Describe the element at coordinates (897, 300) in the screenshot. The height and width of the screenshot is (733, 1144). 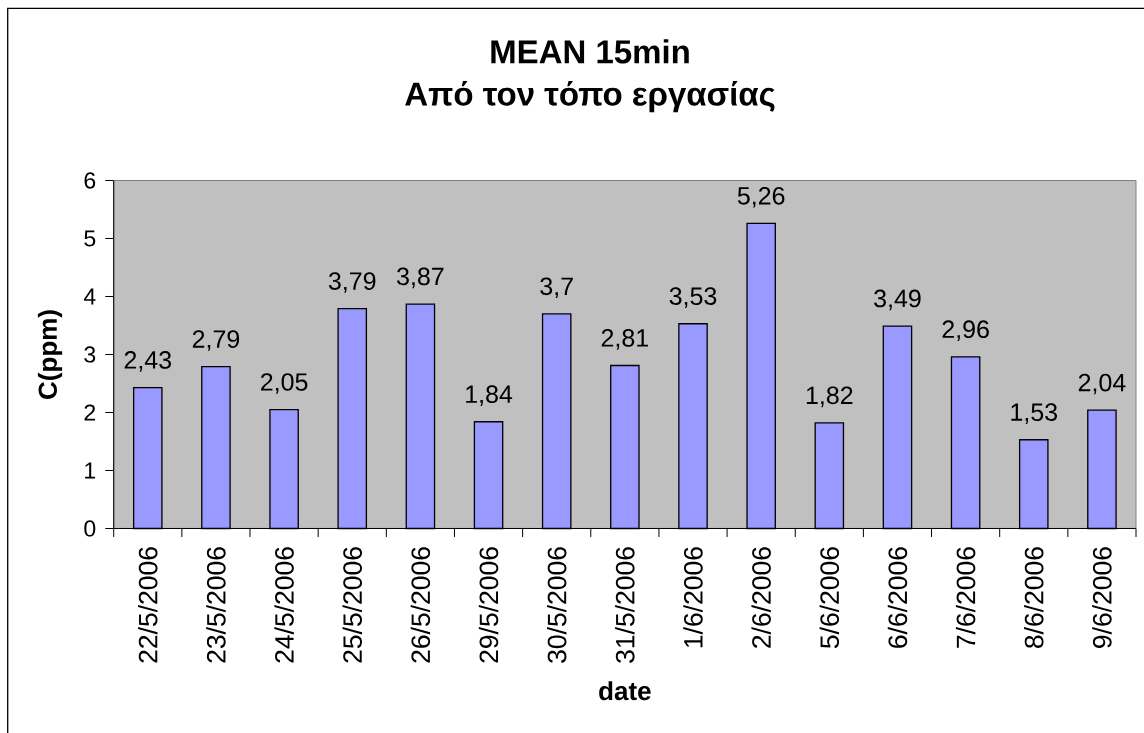
I see `data-label: 3,49` at that location.